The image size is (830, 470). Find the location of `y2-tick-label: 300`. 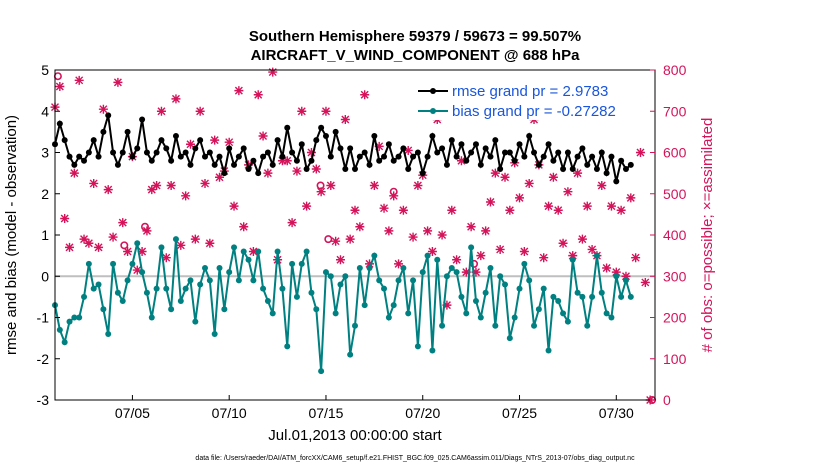

y2-tick-label: 300 is located at coordinates (675, 276).